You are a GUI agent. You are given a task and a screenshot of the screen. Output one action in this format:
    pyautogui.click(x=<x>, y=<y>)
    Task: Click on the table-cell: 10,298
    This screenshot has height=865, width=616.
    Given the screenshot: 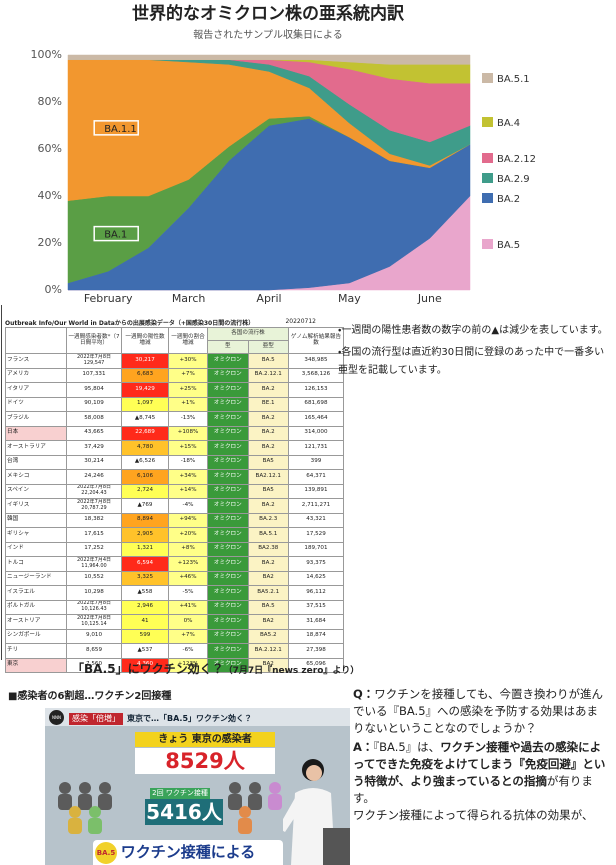 What is the action you would take?
    pyautogui.click(x=94, y=593)
    